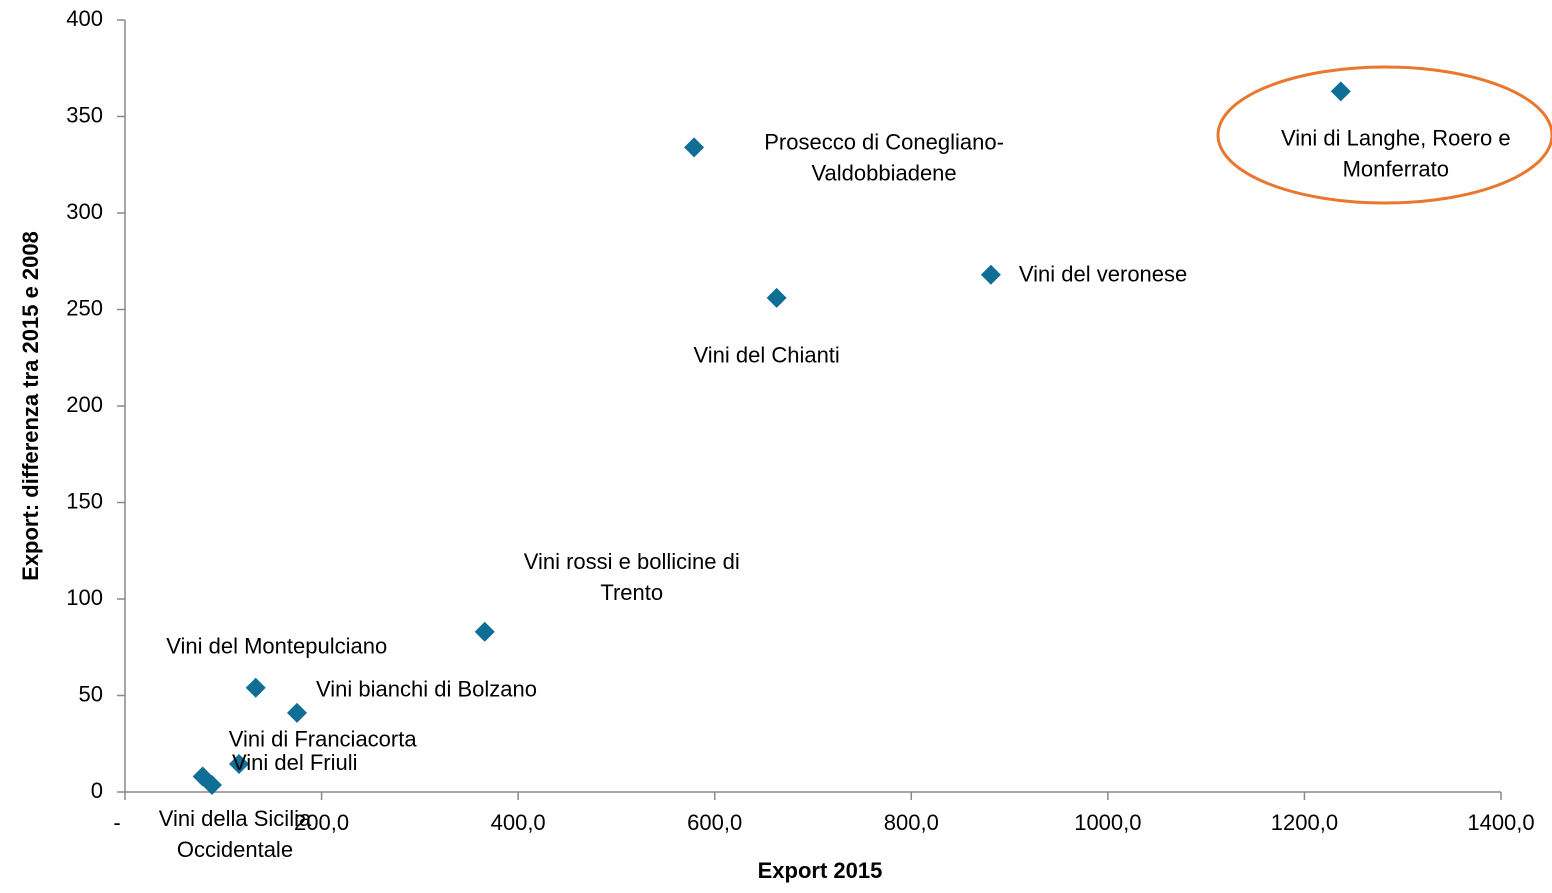 The height and width of the screenshot is (893, 1552). I want to click on y-tick-label: 250, so click(84, 307).